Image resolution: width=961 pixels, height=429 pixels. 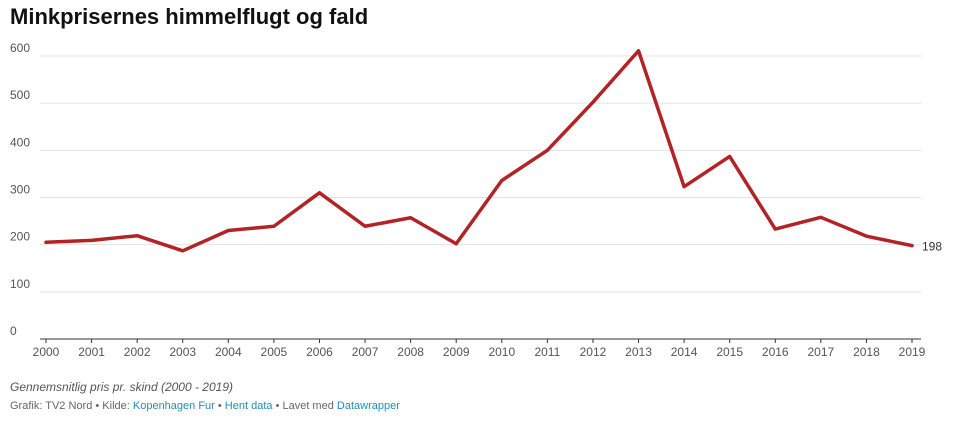 What do you see at coordinates (775, 352) in the screenshot?
I see `x-tick-label: 2016` at bounding box center [775, 352].